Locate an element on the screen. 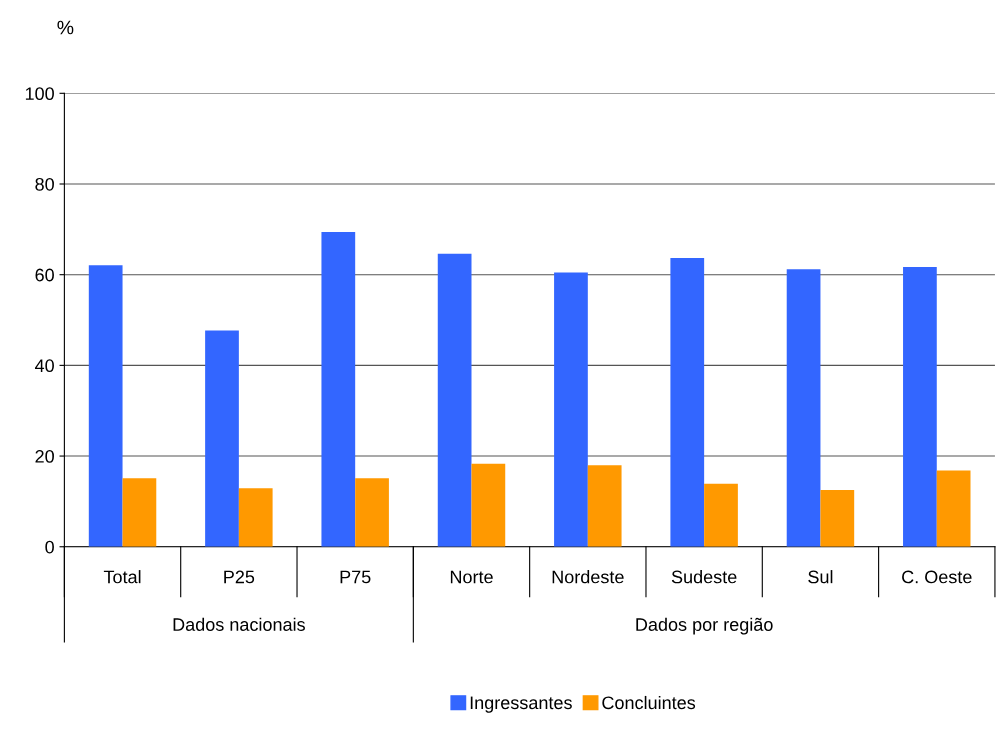  legend-label: Ingressantes is located at coordinates (521, 704).